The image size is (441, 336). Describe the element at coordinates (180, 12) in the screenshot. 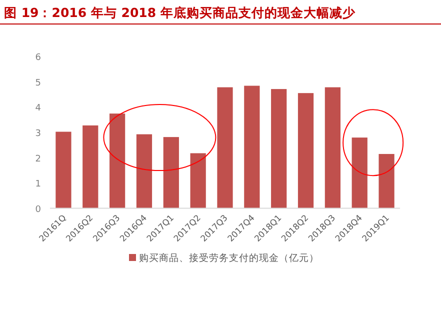

I see `chart-title: 图 19：2016 年与 2018 年底购买商品支付的现金大幅减少` at that location.